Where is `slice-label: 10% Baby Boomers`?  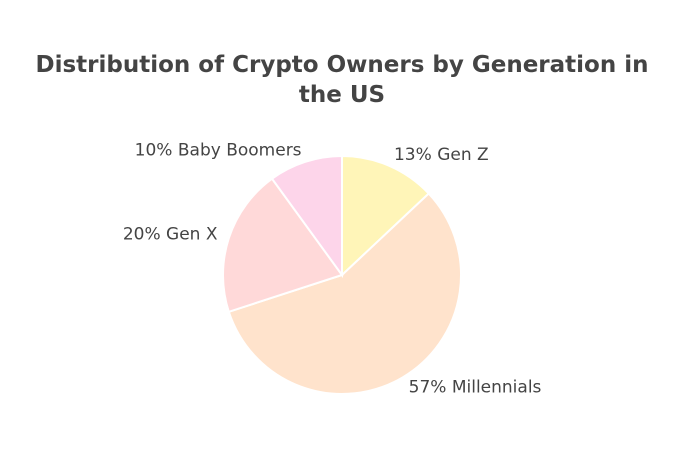
slice-label: 10% Baby Boomers is located at coordinates (218, 151).